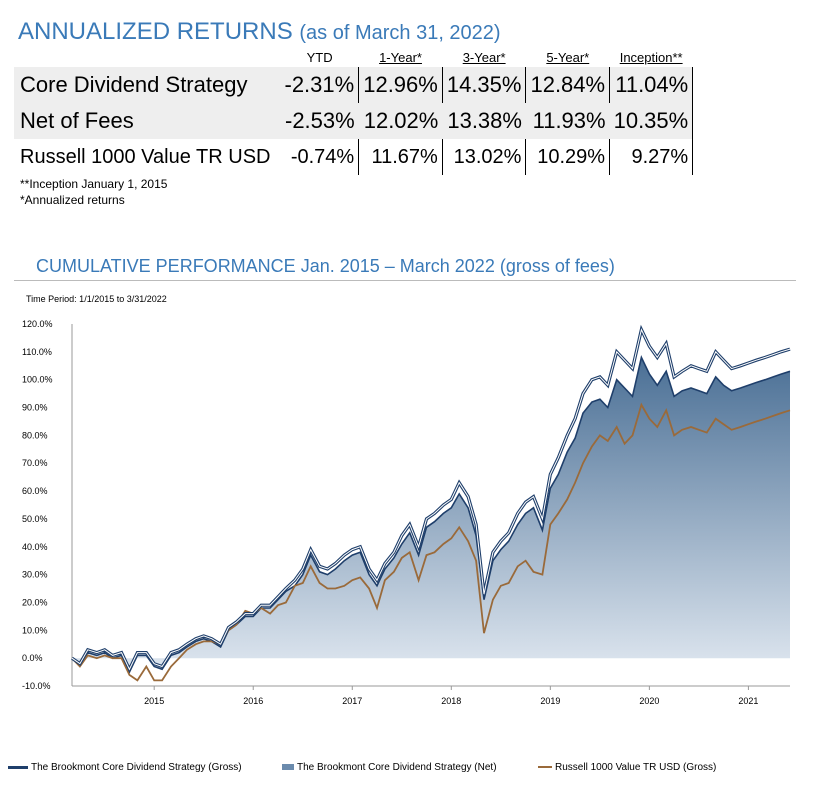 This screenshot has width=814, height=792. What do you see at coordinates (94, 184) in the screenshot?
I see `inception-note: **Inception January 1, 2015` at bounding box center [94, 184].